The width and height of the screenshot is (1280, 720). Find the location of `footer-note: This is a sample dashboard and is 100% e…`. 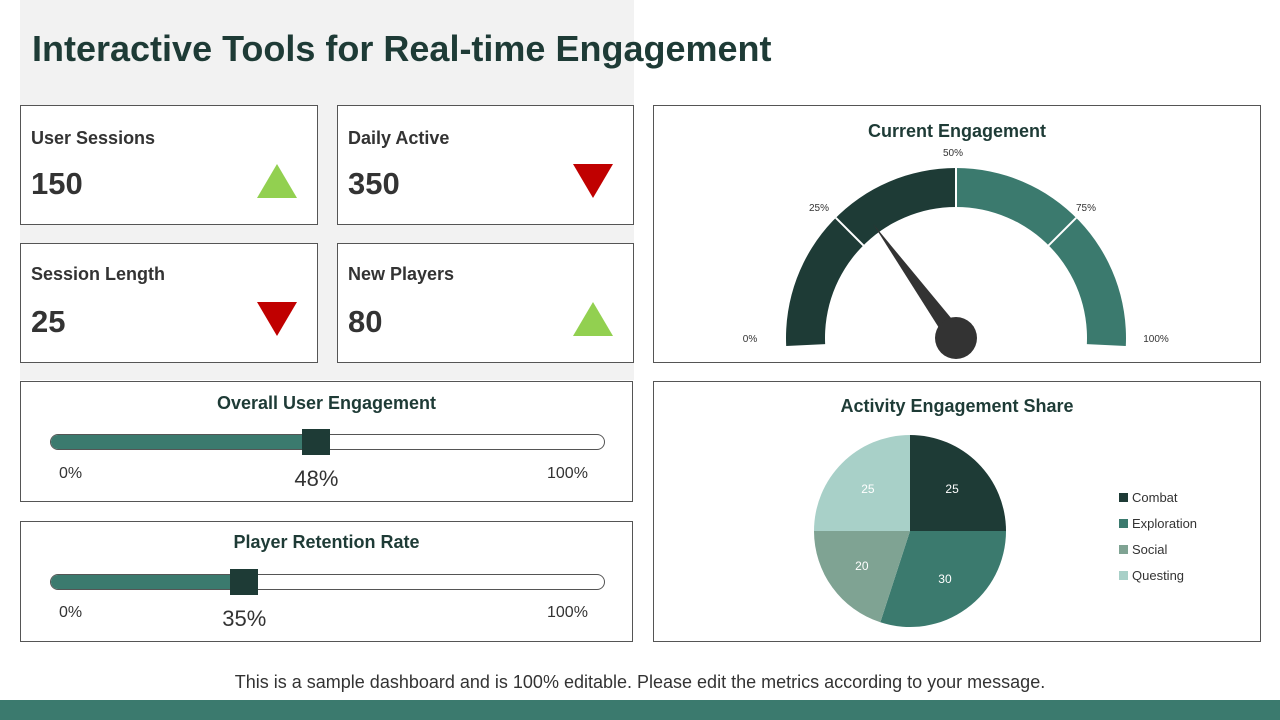

footer-note: This is a sample dashboard and is 100% e… is located at coordinates (640, 682).